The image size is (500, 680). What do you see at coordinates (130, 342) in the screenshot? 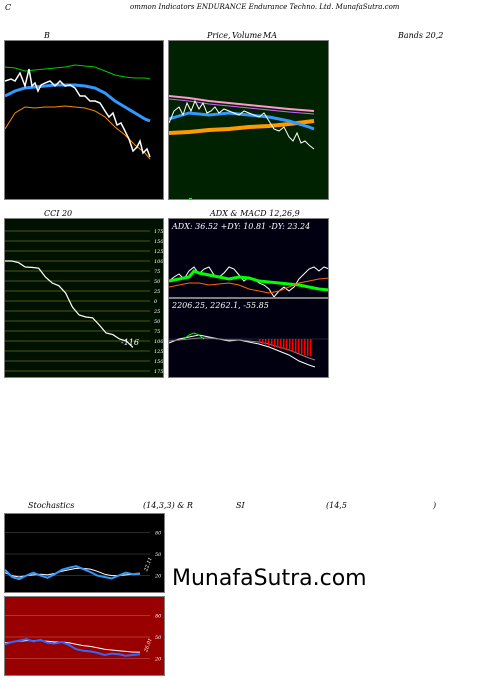
I see `cci-value-label: -116` at bounding box center [130, 342].